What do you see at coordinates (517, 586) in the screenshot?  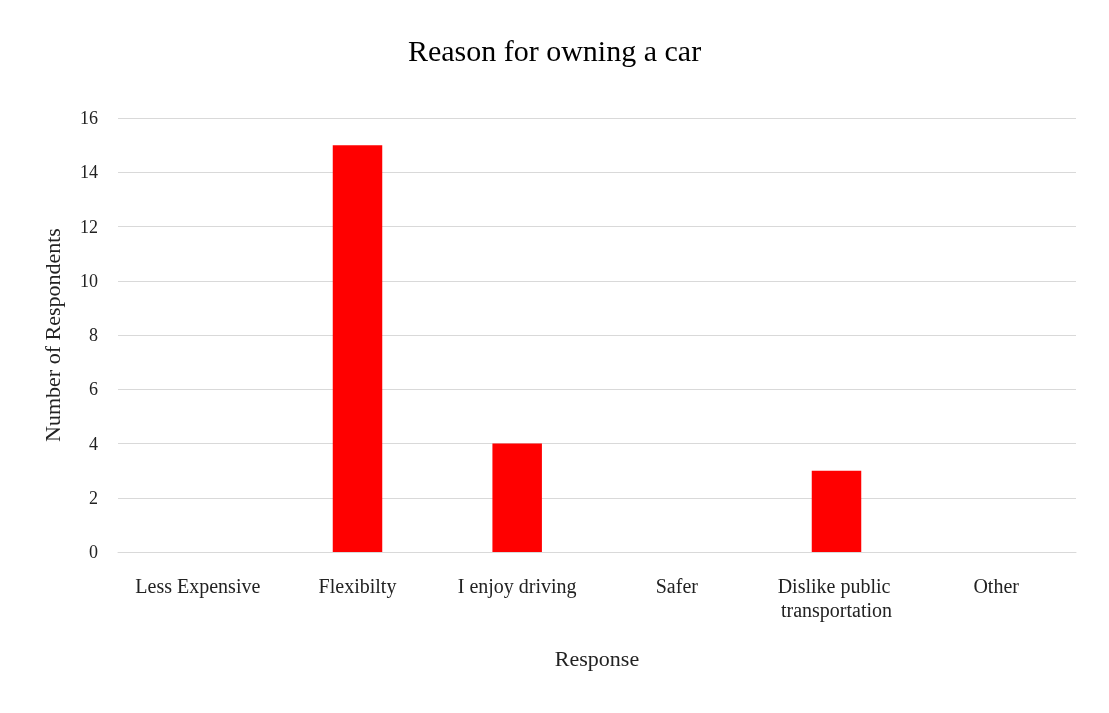 I see `x-tick-label: I enjoy driving` at bounding box center [517, 586].